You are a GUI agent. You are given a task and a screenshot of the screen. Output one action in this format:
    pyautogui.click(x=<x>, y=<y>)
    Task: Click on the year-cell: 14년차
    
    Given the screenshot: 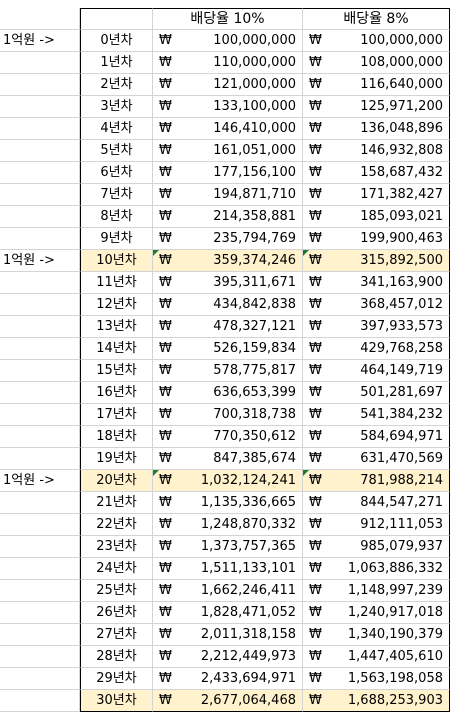 What is the action you would take?
    pyautogui.click(x=116, y=349)
    